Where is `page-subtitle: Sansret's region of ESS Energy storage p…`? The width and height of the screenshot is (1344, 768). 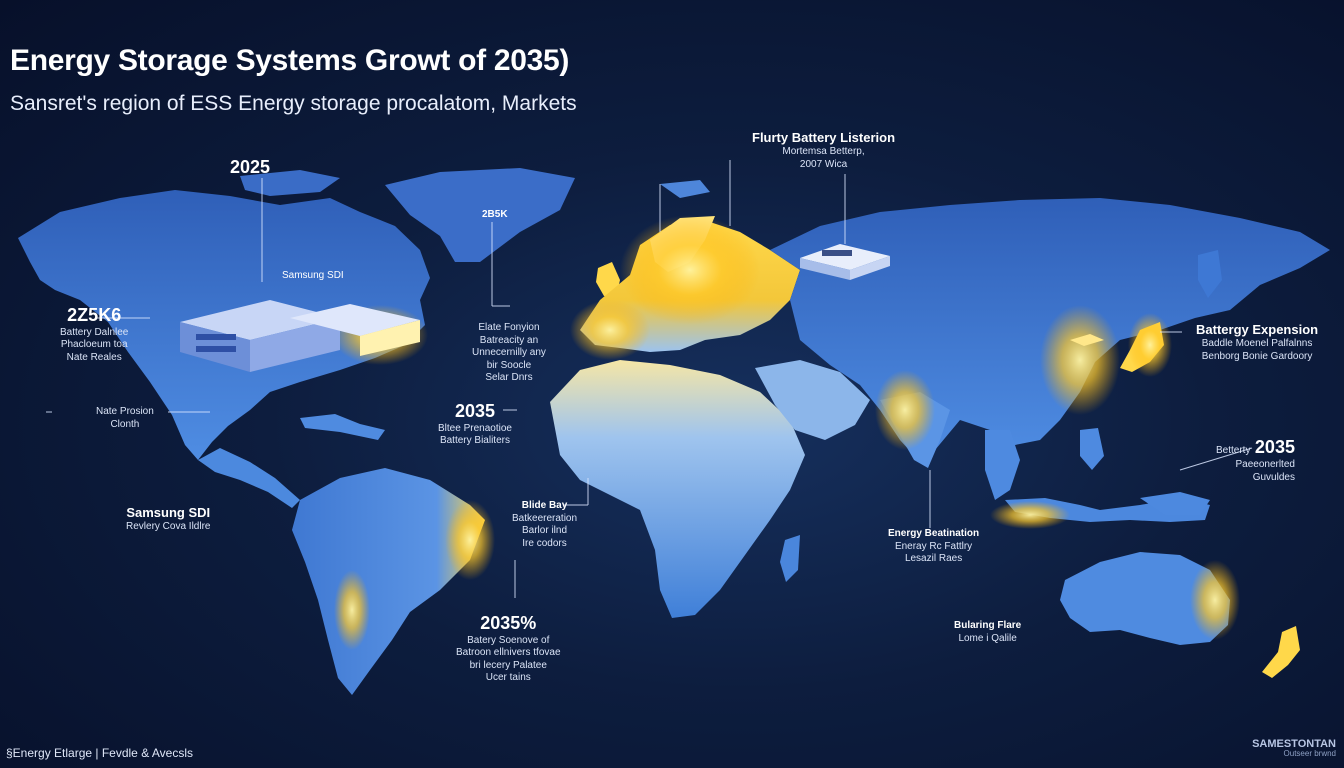
page-subtitle: Sansret's region of ESS Energy storage p… is located at coordinates (293, 103).